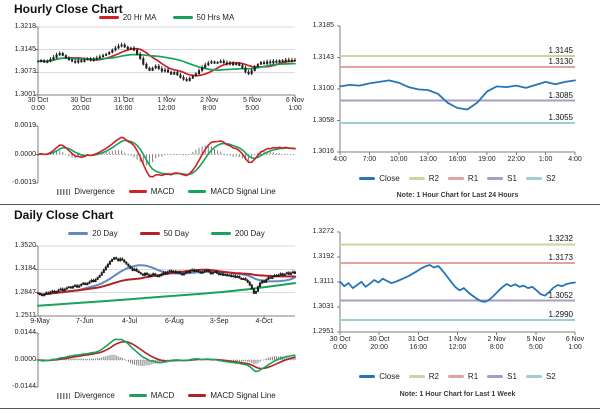 This screenshot has height=413, width=600. I want to click on x-tick-label: 22:00, so click(516, 159).